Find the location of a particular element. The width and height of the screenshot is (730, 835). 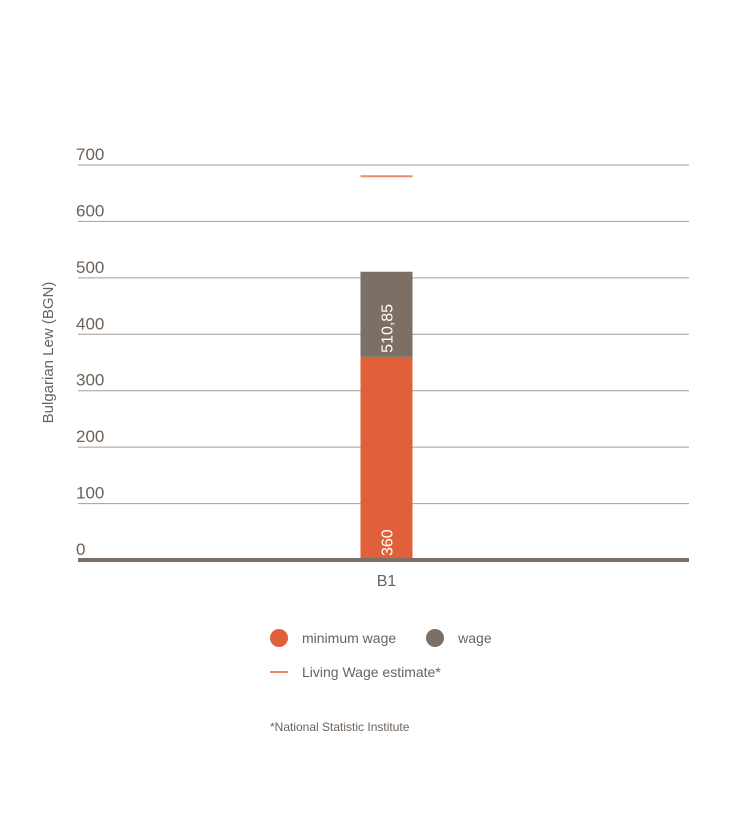

bar-wage is located at coordinates (386, 314).